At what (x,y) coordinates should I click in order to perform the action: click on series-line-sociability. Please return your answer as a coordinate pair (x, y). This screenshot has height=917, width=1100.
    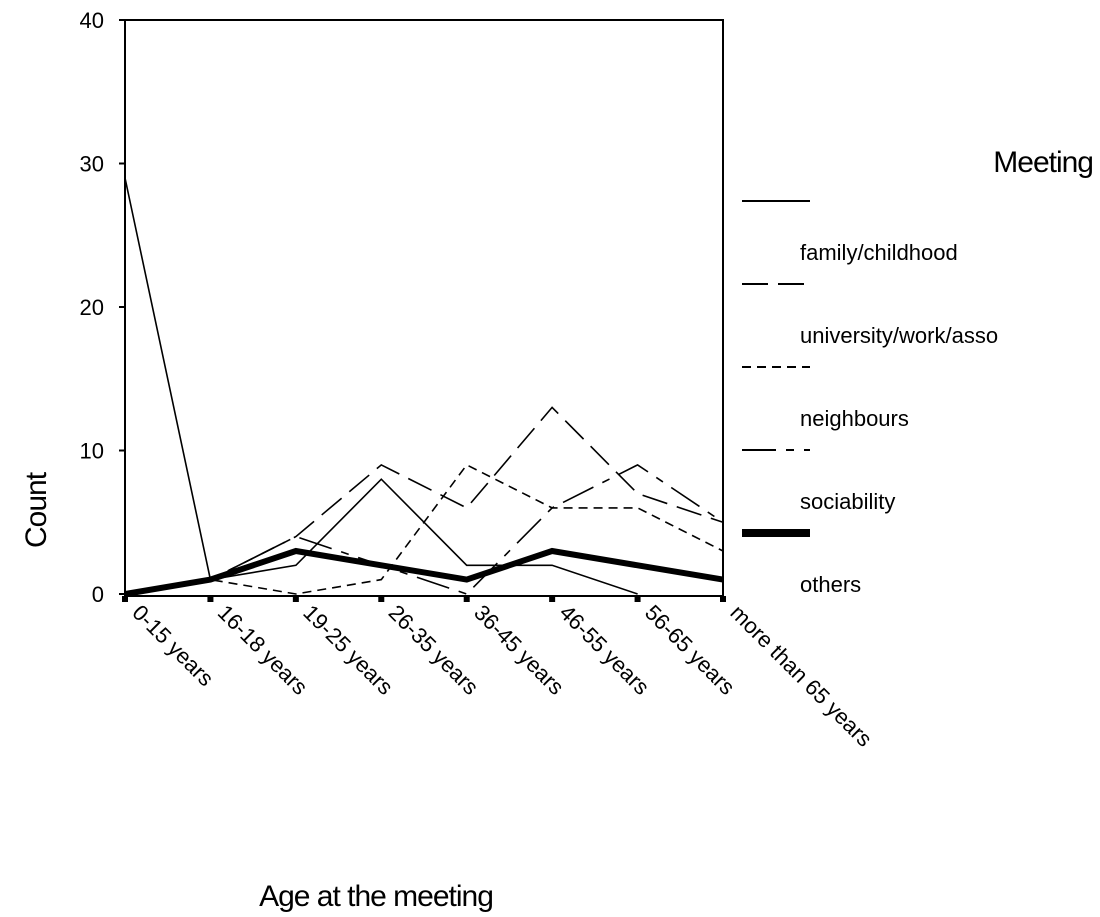
    Looking at the image, I should click on (424, 529).